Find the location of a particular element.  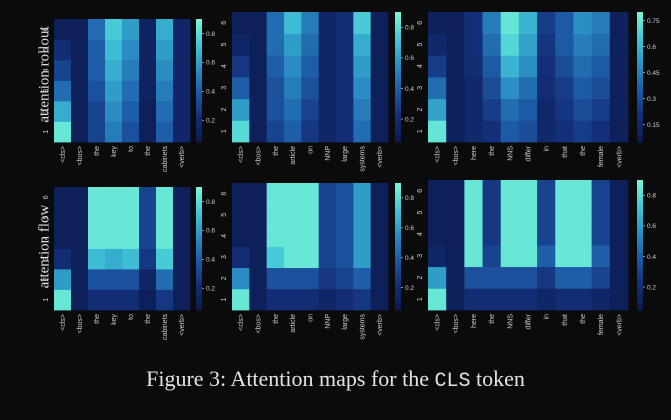

y-tick-label: 3 is located at coordinates (224, 88).